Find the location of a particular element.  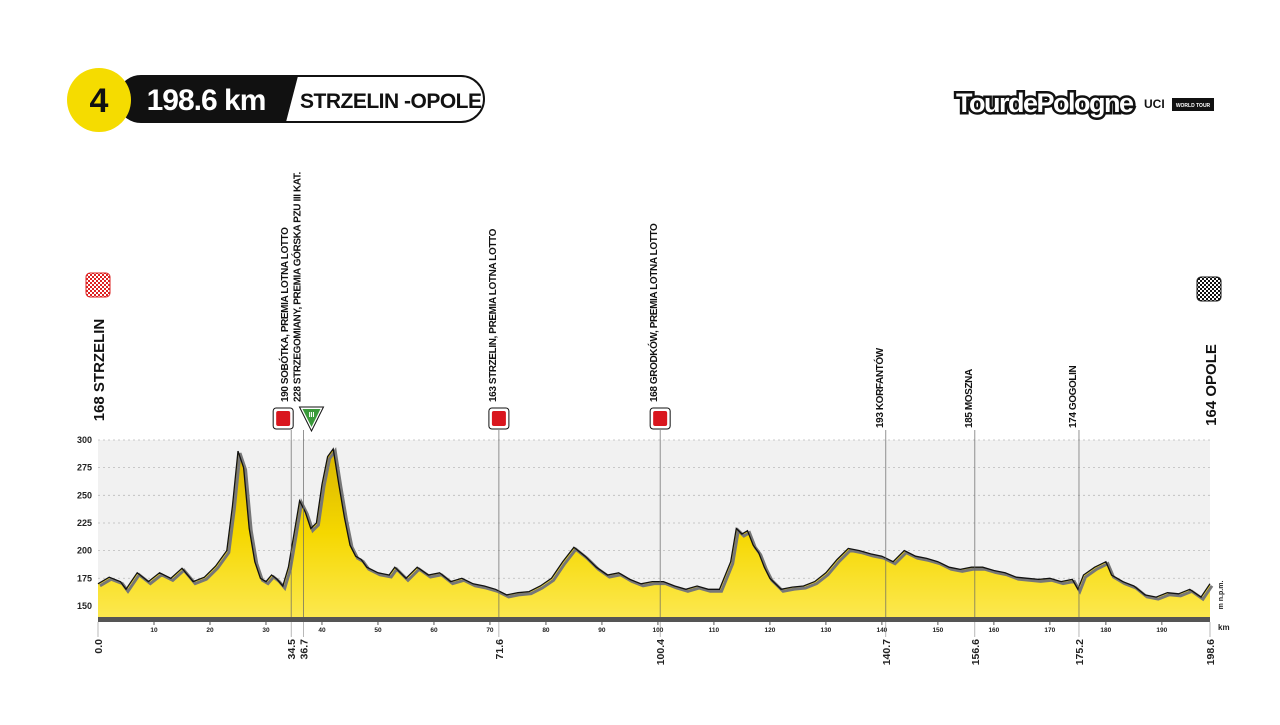

y-unit: m n.p.m. is located at coordinates (1221, 595).